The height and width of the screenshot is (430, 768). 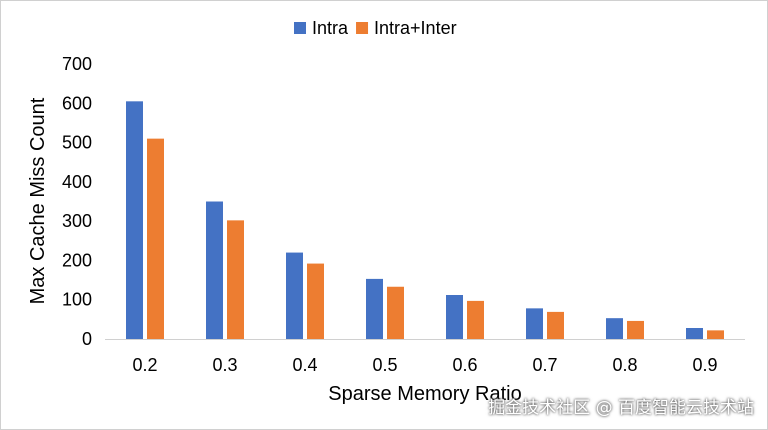 What do you see at coordinates (454, 317) in the screenshot?
I see `bar-intra-0.6` at bounding box center [454, 317].